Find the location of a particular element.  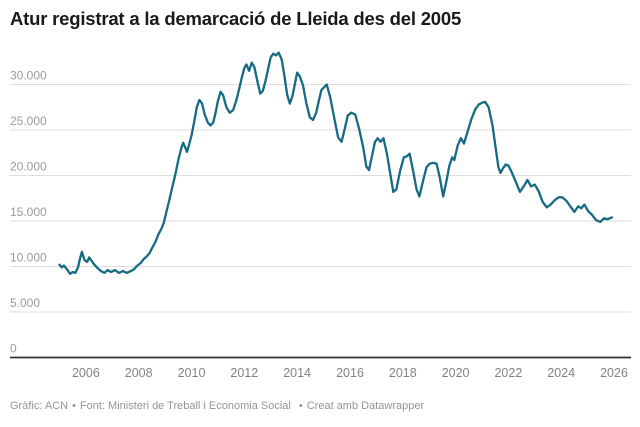

x-axis-tick-label: 2006 is located at coordinates (86, 373).